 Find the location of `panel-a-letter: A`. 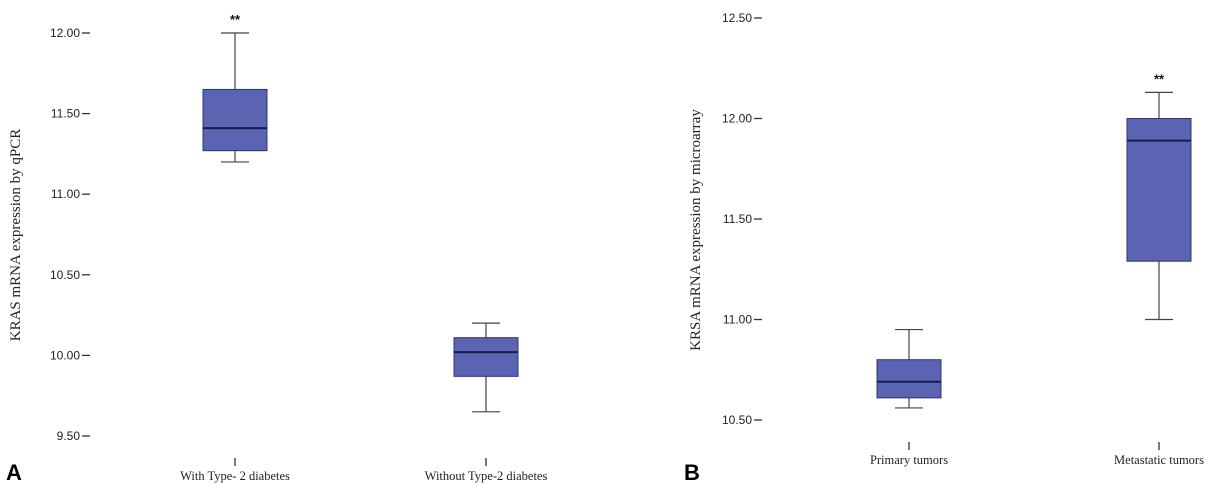

panel-a-letter: A is located at coordinates (14, 472).